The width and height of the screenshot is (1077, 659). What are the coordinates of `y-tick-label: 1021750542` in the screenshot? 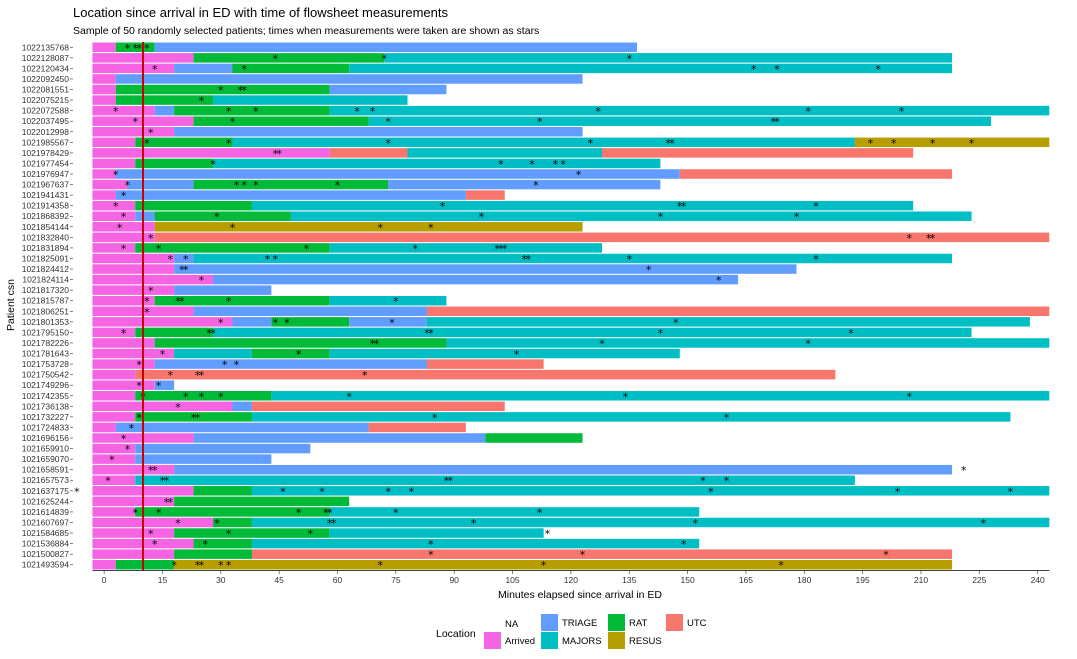 It's located at (46, 375).